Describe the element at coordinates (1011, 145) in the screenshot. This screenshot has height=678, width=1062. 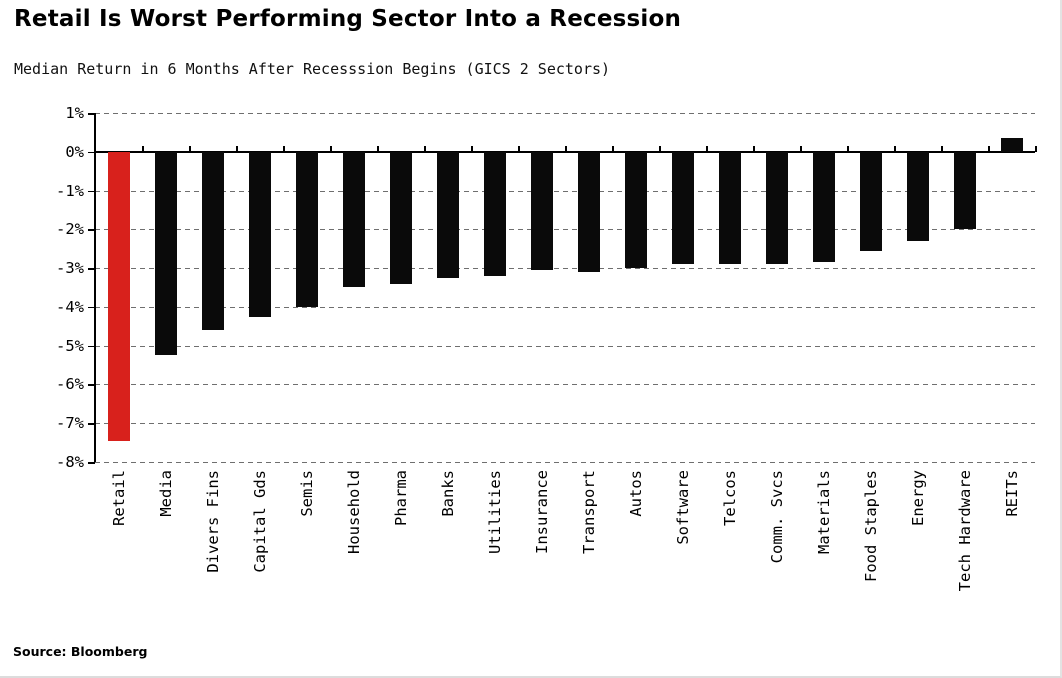
I see `bar-reits` at that location.